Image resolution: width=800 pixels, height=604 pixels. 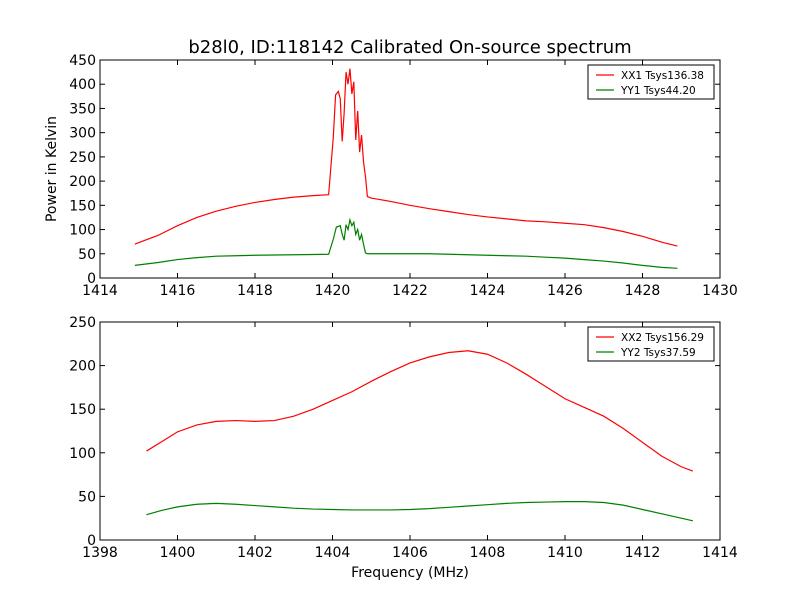 What do you see at coordinates (255, 553) in the screenshot?
I see `x-tick-label: 1402` at bounding box center [255, 553].